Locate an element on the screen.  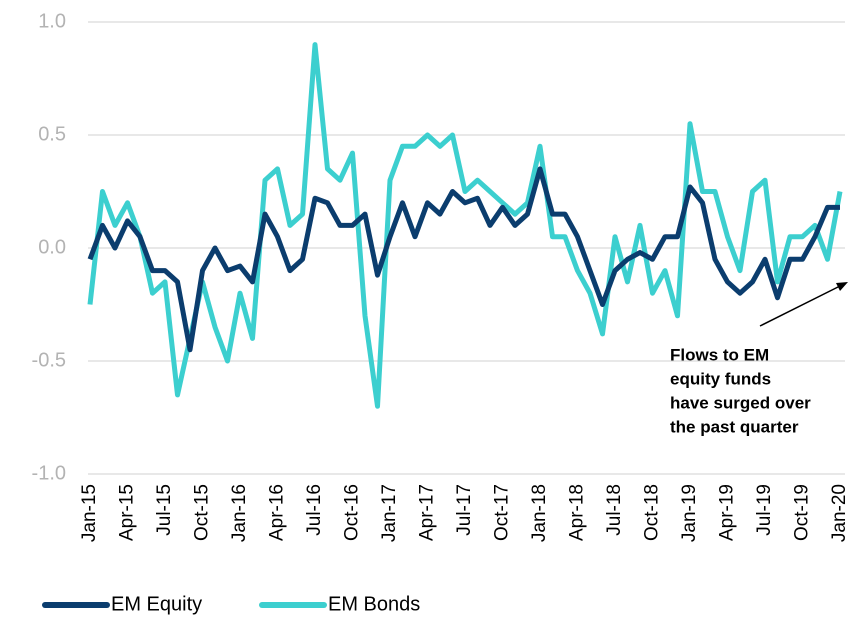
annotation-arrow is located at coordinates (801, 305).